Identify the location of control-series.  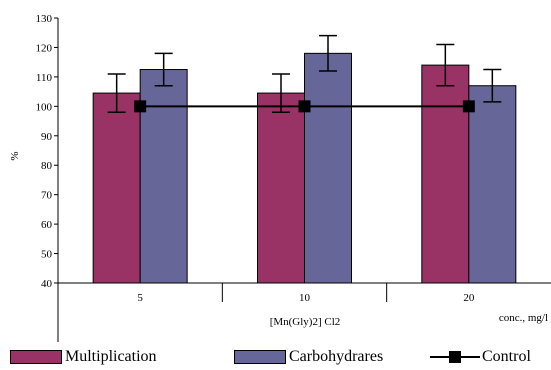
(304, 106).